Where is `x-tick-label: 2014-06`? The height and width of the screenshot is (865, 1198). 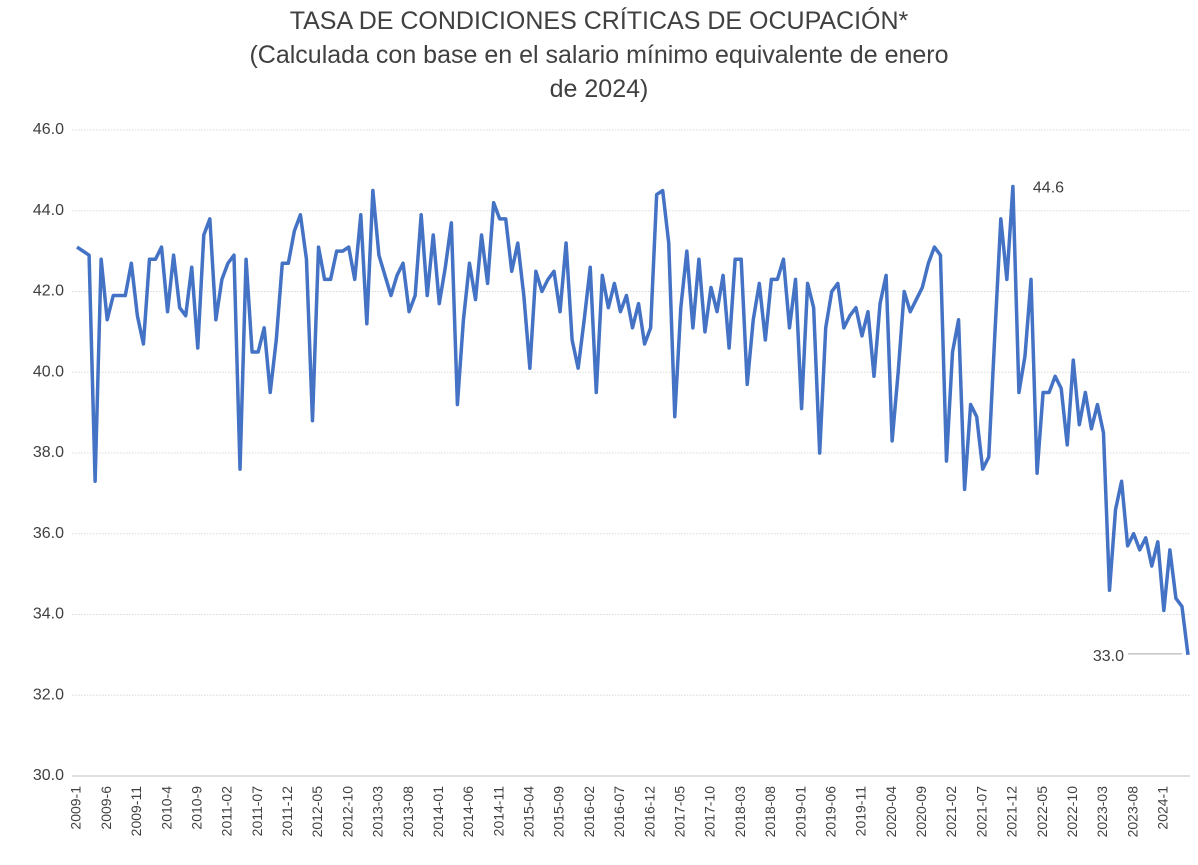
x-tick-label: 2014-06 is located at coordinates (468, 812).